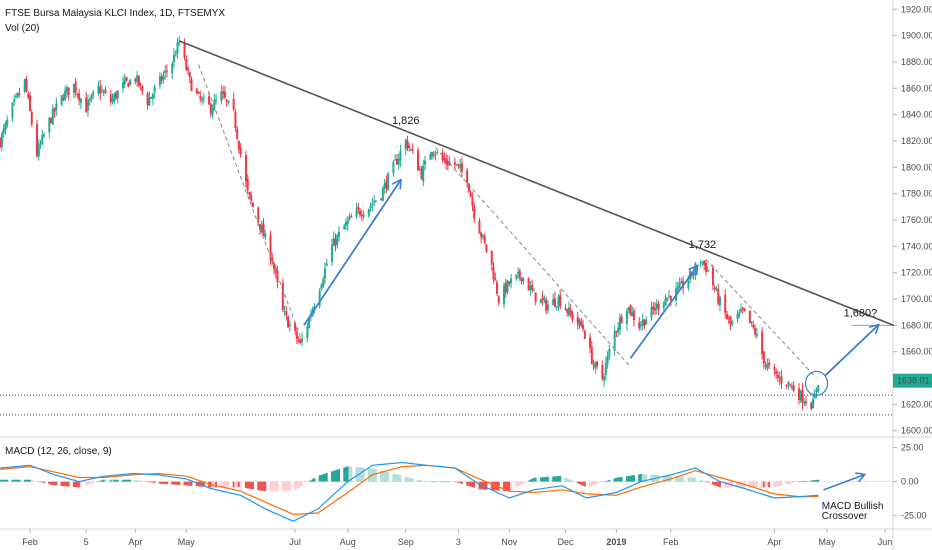  I want to click on macd-histogram, so click(410, 479).